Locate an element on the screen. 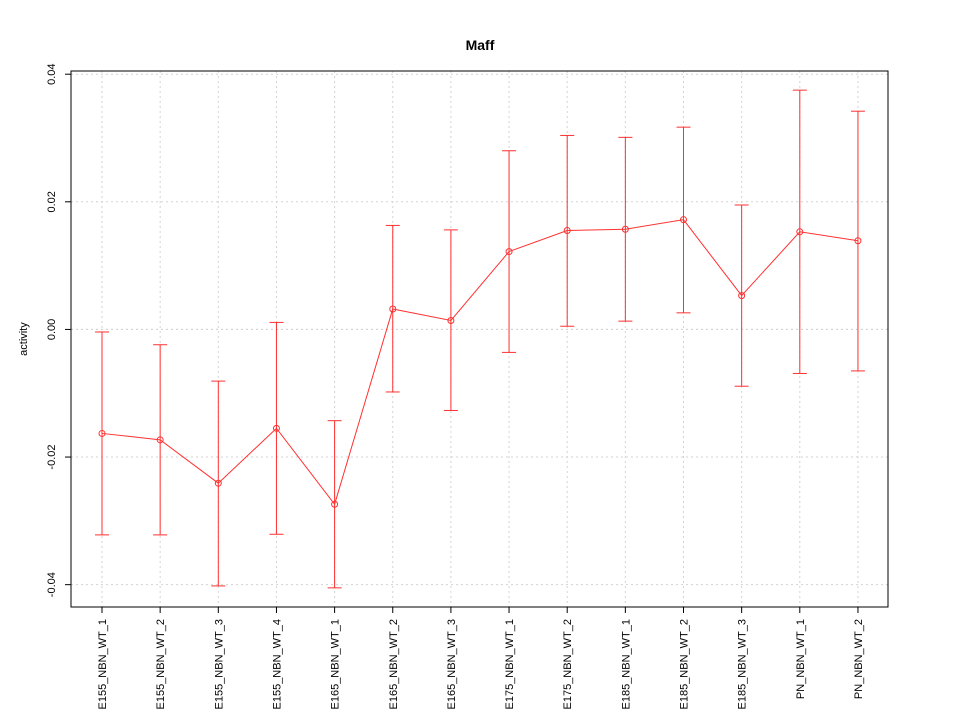 This screenshot has height=720, width=960. x-tick-label: E155_NBN_WT_1 is located at coordinates (103, 664).